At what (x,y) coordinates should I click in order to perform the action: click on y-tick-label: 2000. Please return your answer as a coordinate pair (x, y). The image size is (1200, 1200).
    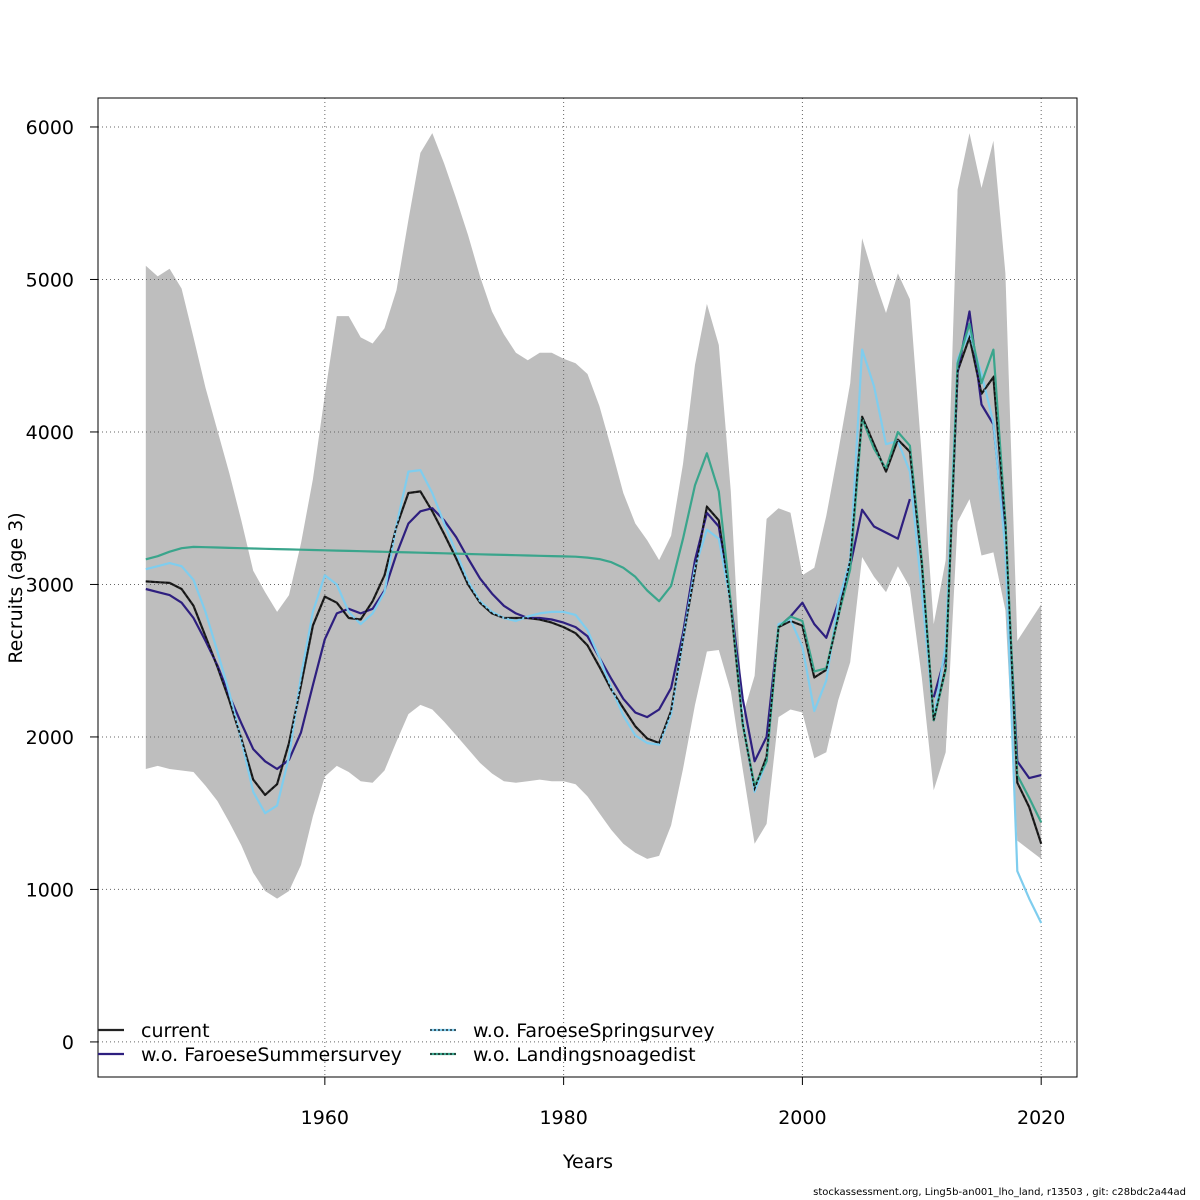
    Looking at the image, I should click on (50, 738).